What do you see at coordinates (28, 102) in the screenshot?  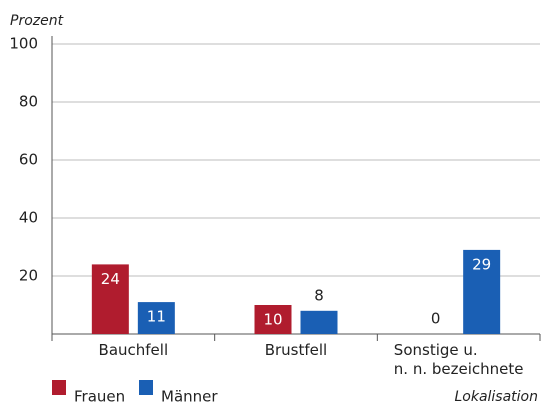 I see `y-tick-label: 80` at bounding box center [28, 102].